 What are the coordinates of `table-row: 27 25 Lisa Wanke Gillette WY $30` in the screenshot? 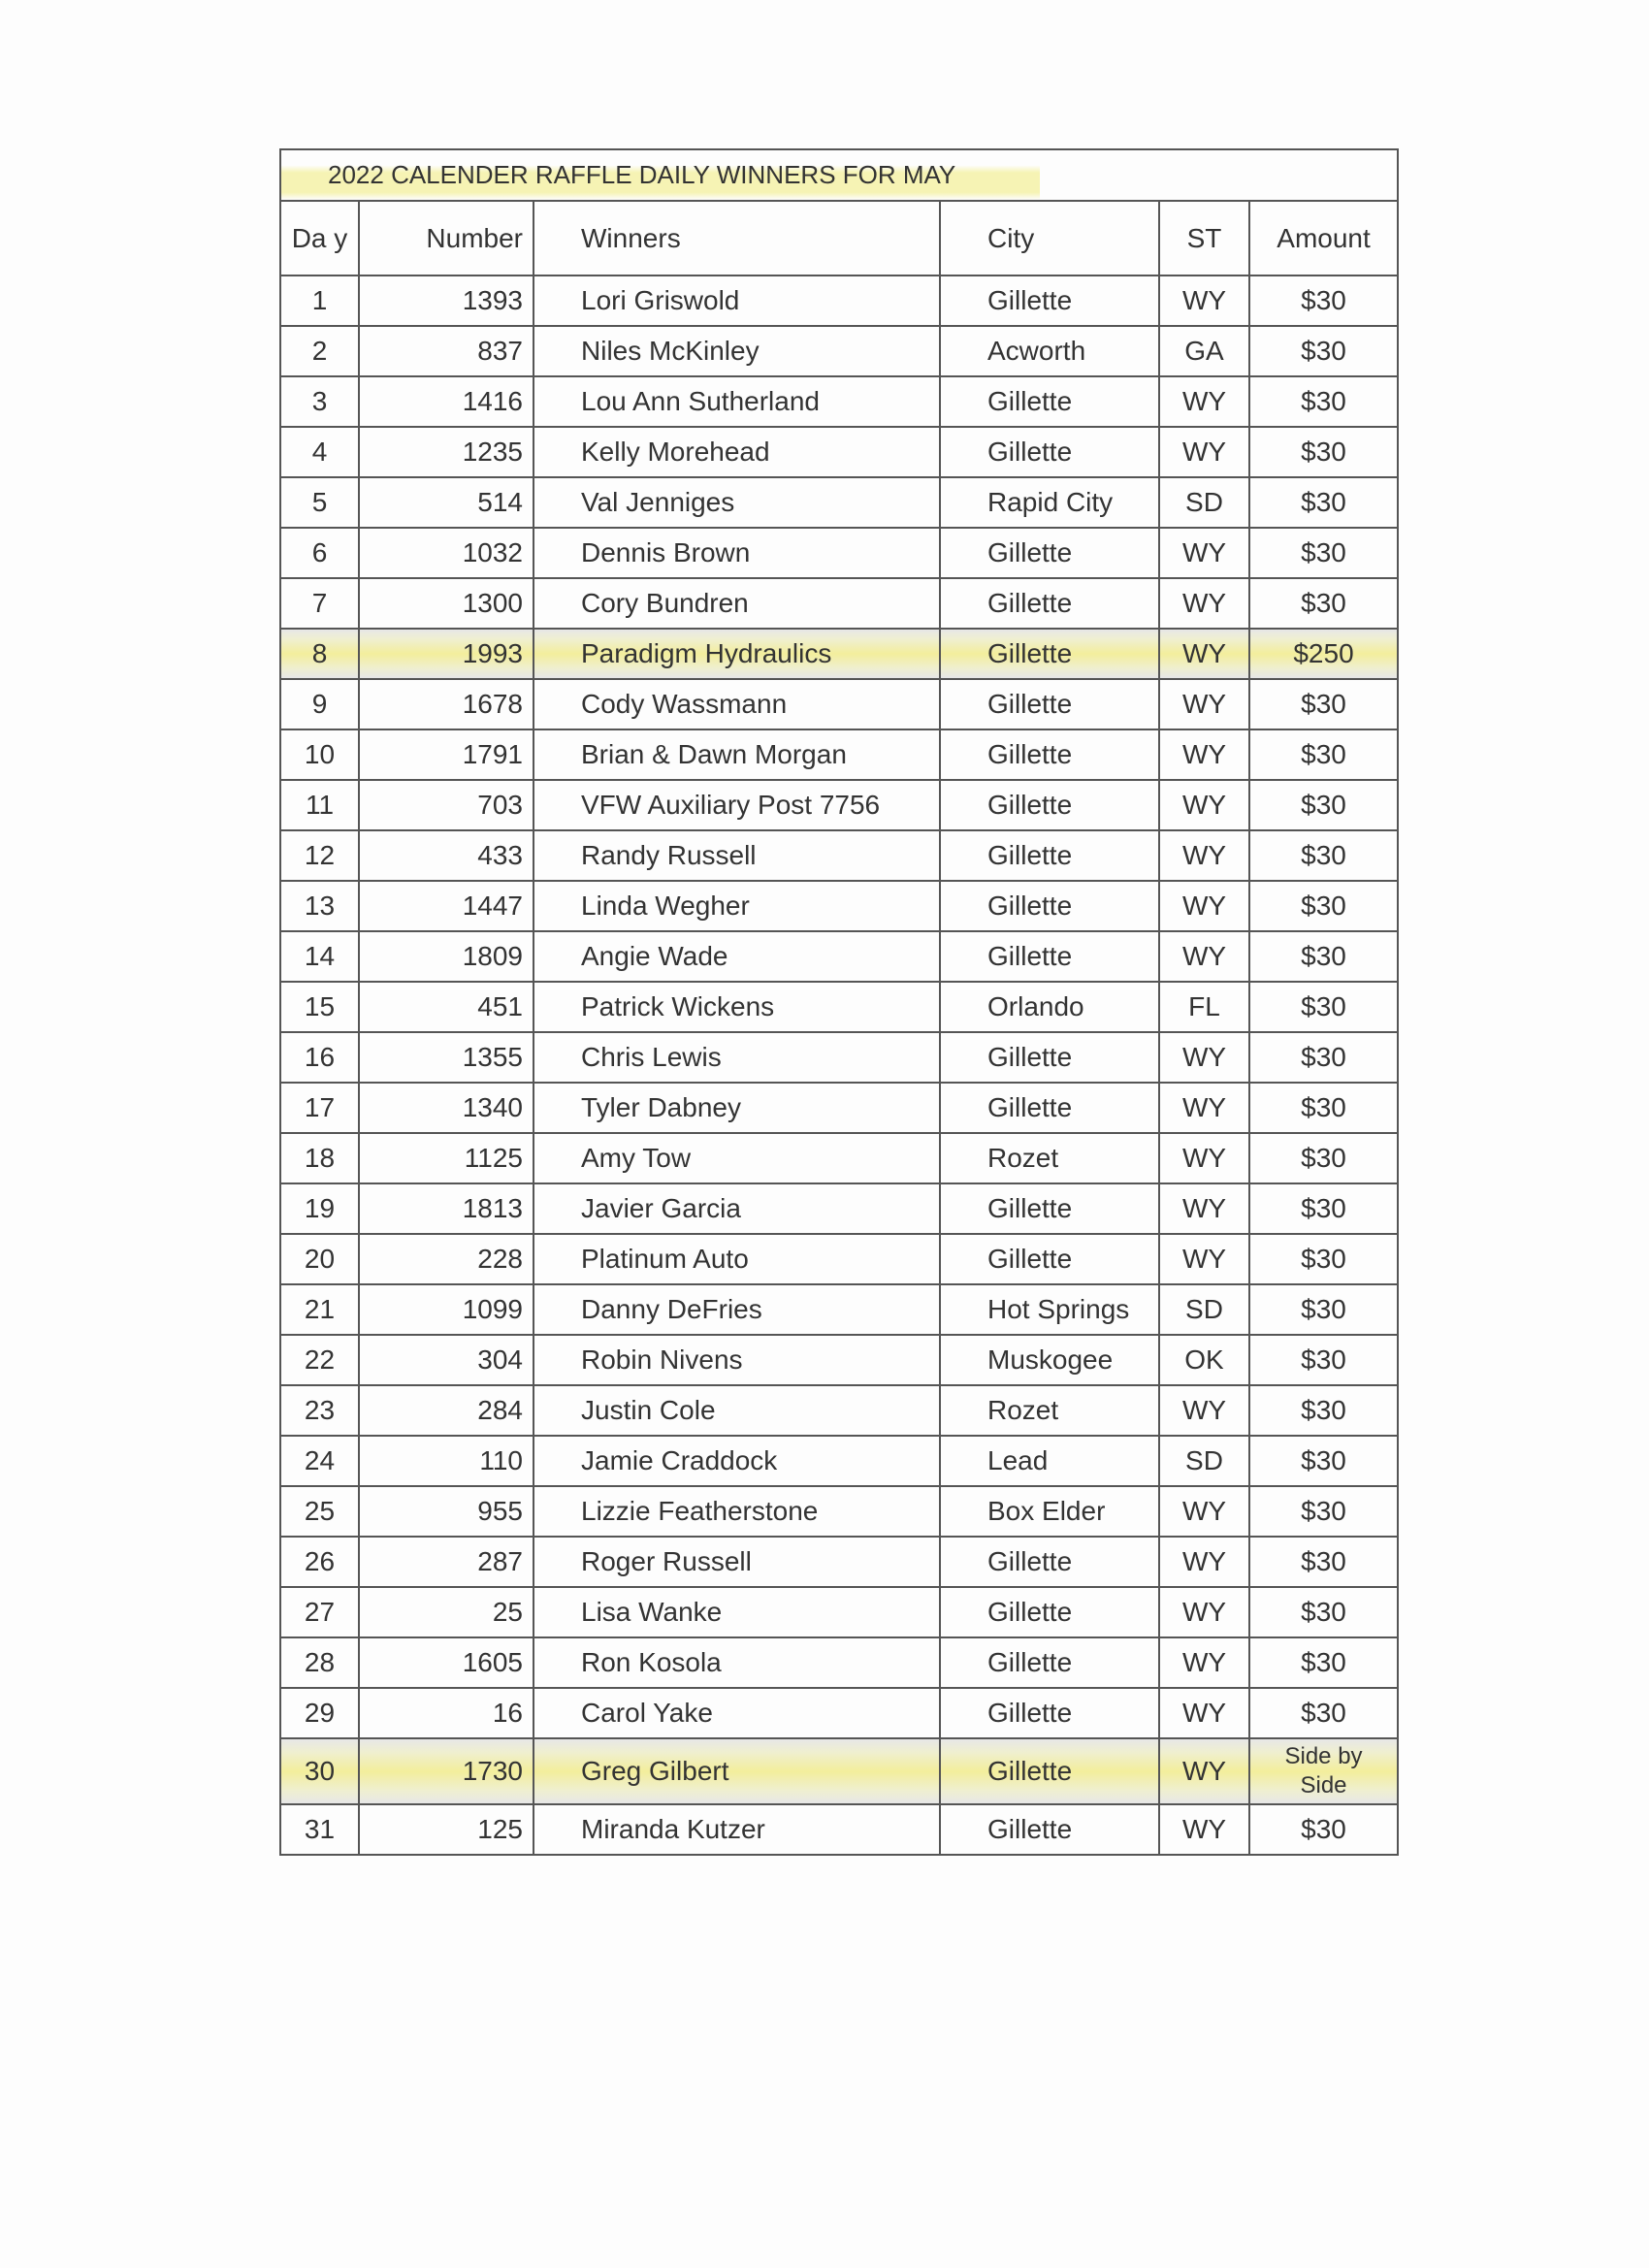 It's located at (839, 1612).